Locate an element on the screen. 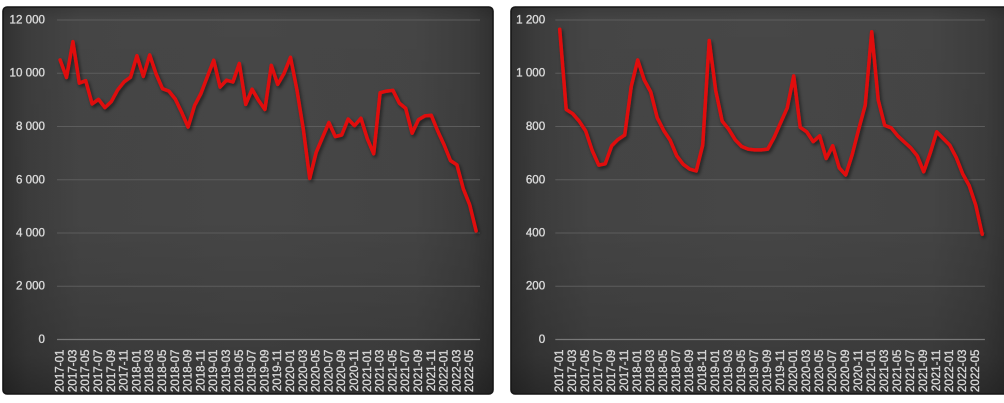  svg-text: 4 000 is located at coordinates (30, 233).